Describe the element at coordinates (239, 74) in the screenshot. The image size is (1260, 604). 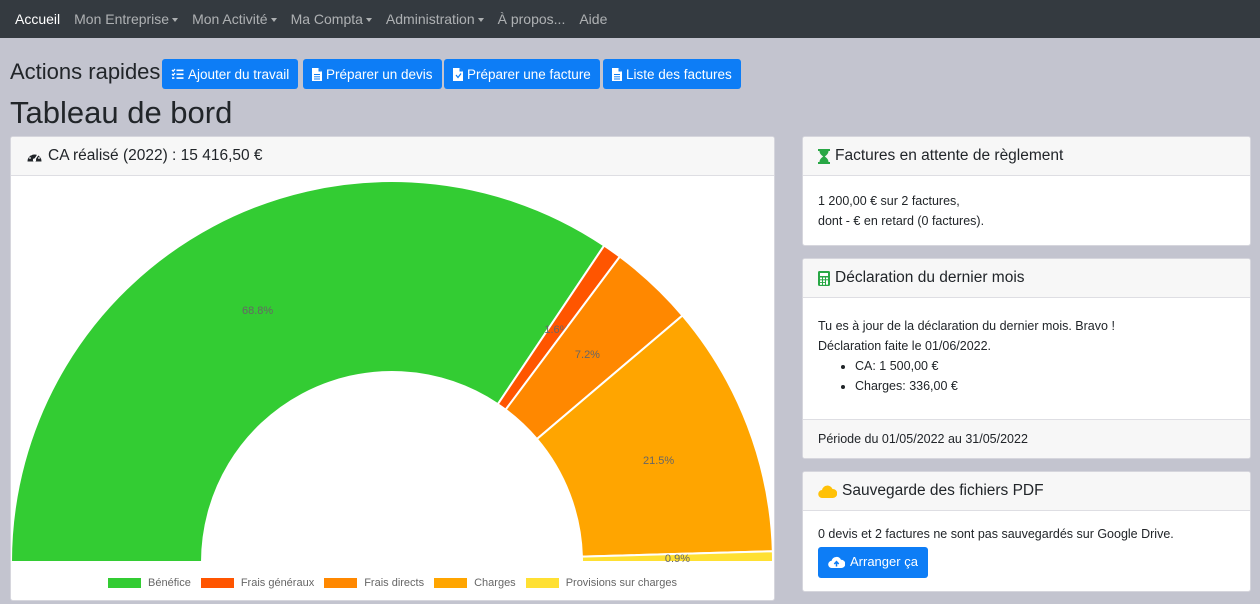
I see `button-label: Ajouter du travail` at that location.